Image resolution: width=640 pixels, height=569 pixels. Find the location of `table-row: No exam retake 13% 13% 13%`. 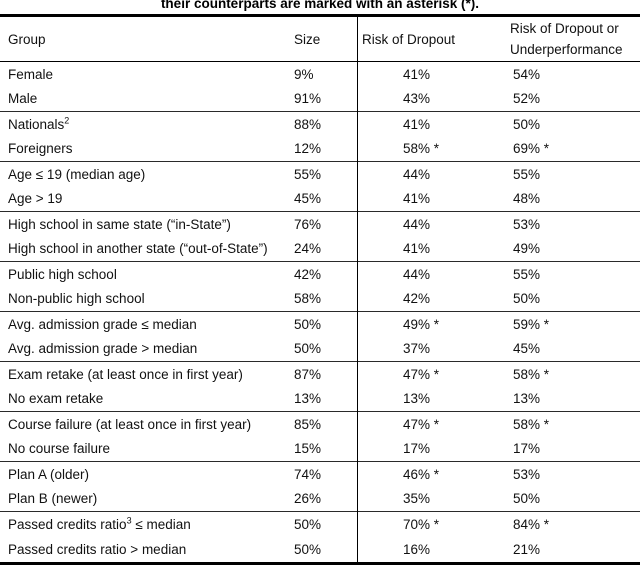

table-row: No exam retake 13% 13% 13% is located at coordinates (320, 399).